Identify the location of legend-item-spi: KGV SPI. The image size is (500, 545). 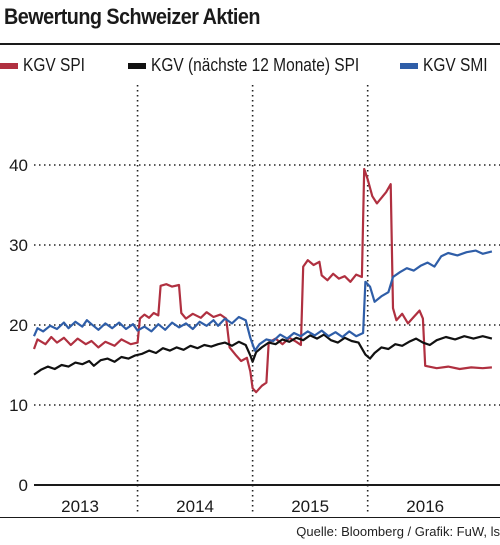
(47, 65).